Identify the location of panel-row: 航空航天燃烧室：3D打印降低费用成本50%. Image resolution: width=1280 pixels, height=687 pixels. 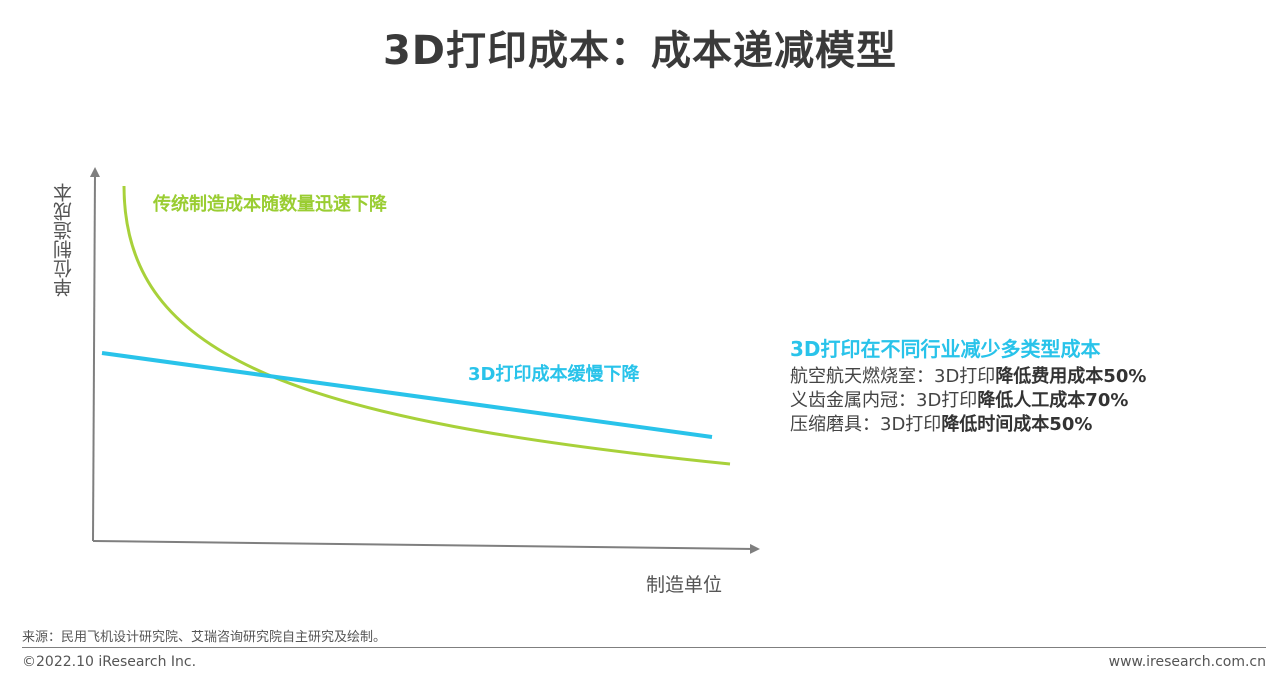
(968, 377).